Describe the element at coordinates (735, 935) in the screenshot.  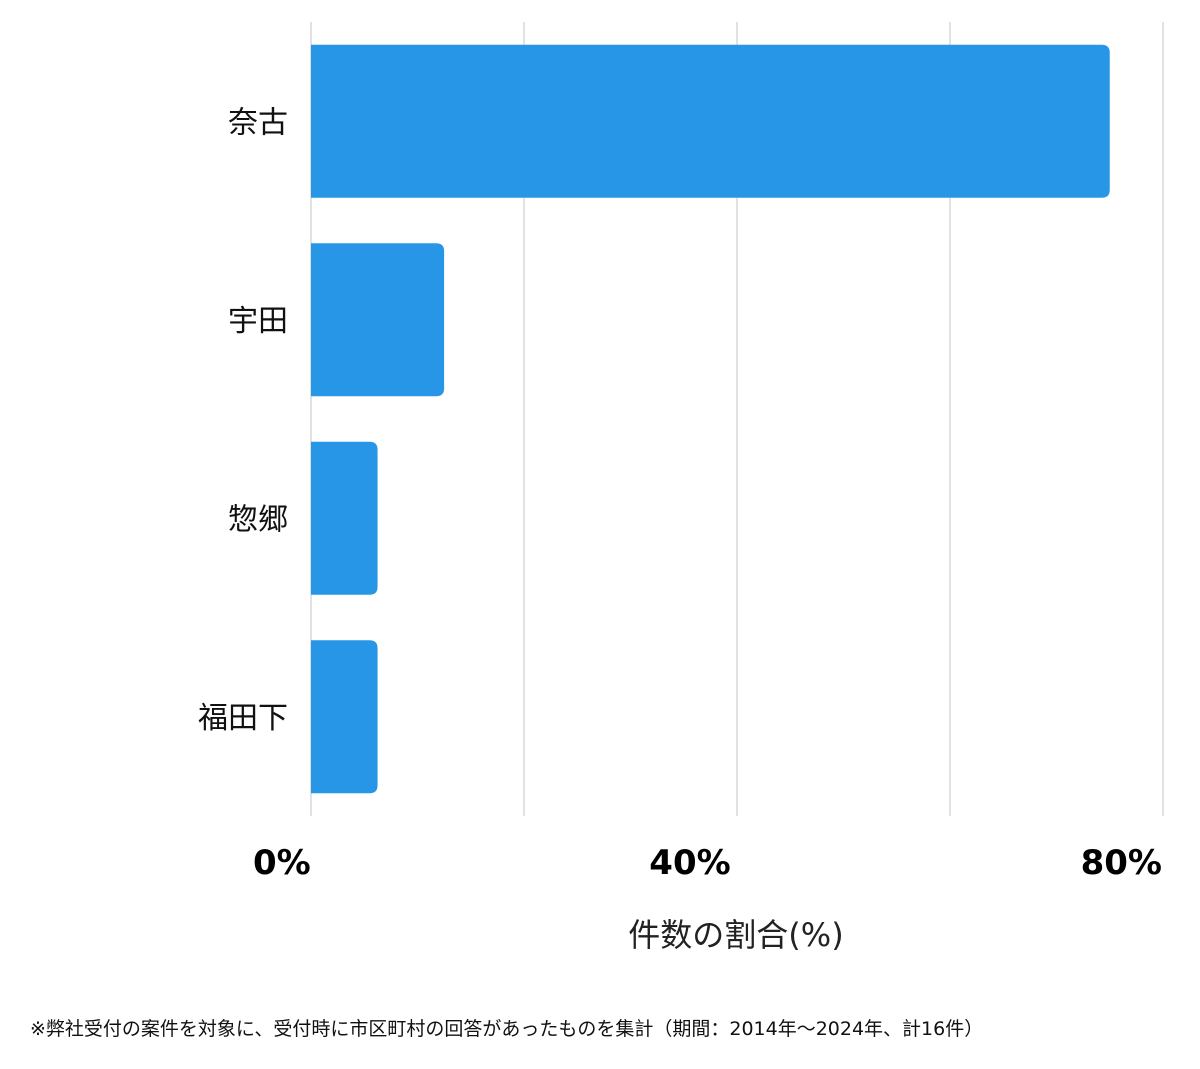
I see `x-axis-title: 件数の割合(%)` at that location.